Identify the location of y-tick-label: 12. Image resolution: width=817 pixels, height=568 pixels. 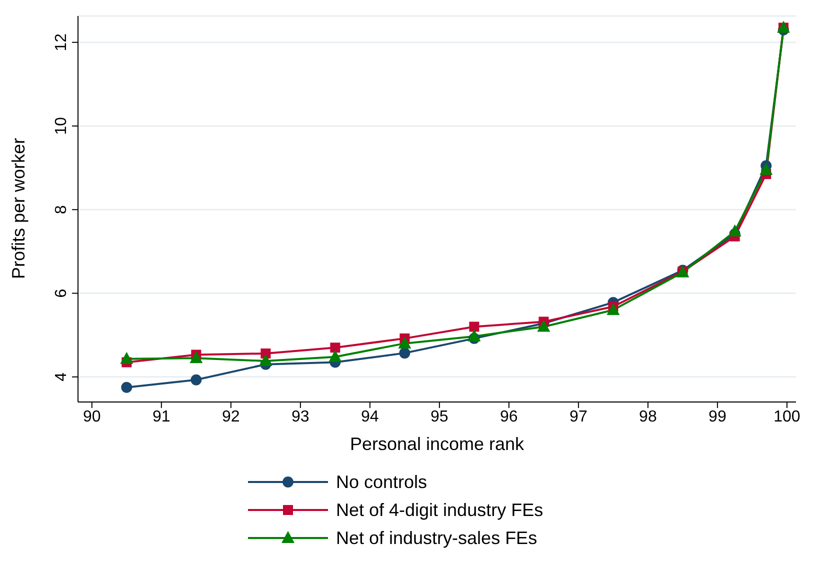
(61, 42).